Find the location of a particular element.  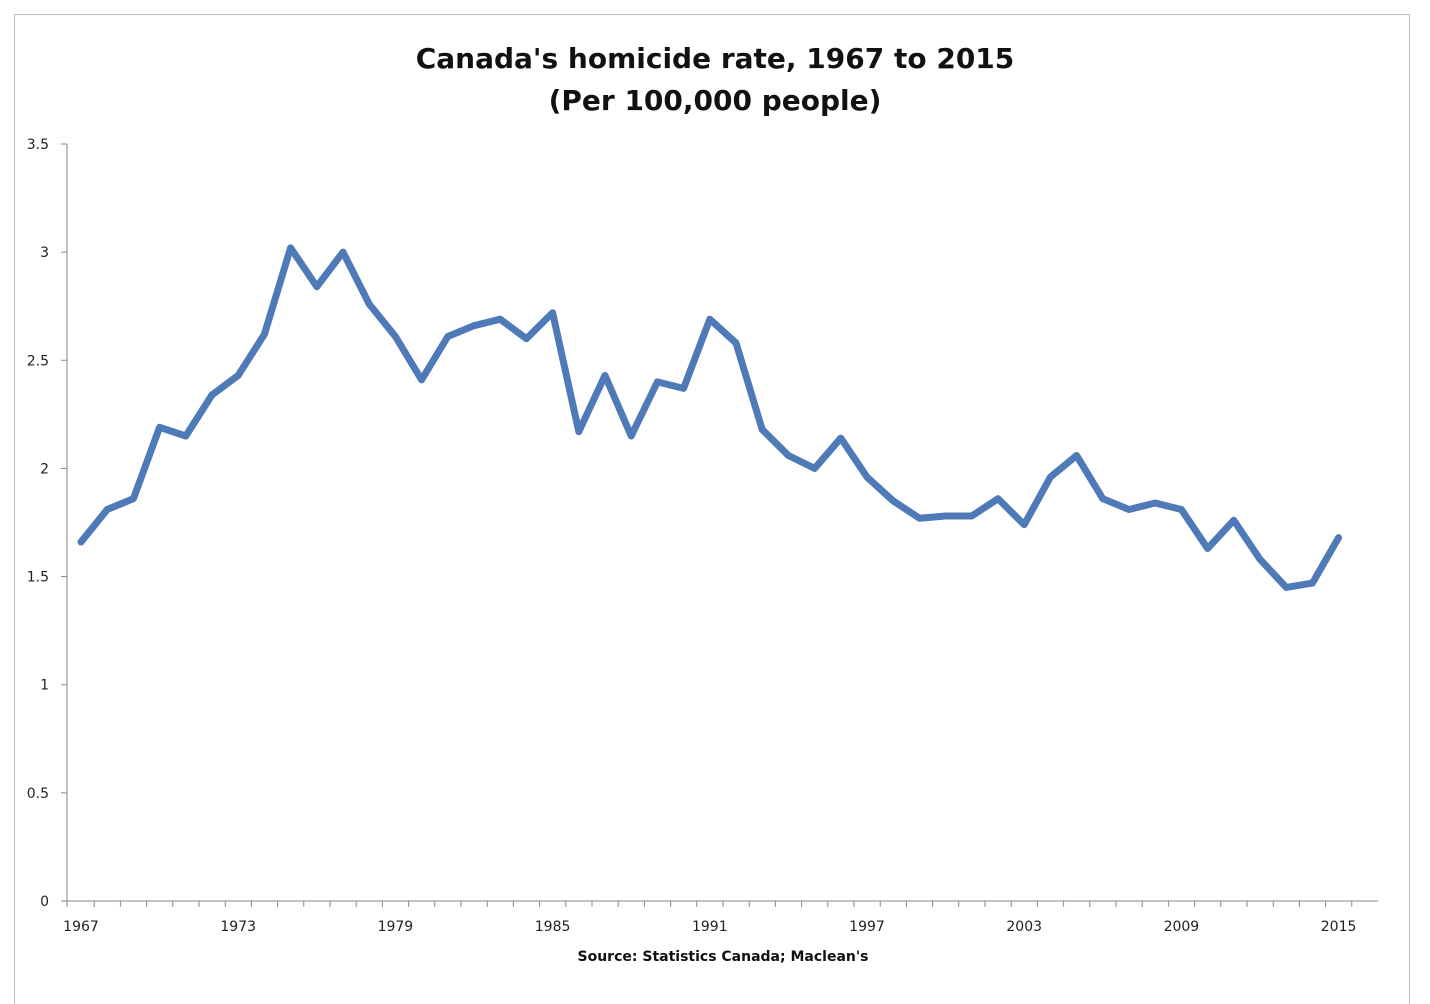

y-tick-label: 2.5 is located at coordinates (38, 361).